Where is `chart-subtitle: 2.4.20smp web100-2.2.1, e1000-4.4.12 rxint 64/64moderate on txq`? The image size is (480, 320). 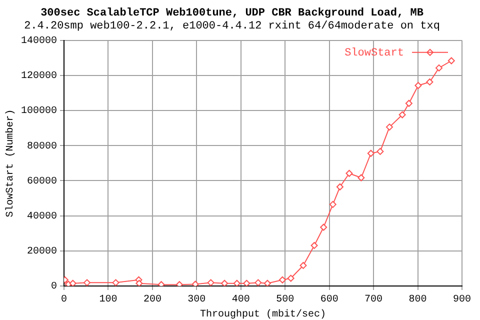
chart-subtitle: 2.4.20smp web100-2.2.1, e1000-4.4.12 rxint 64/64moderate on txq is located at coordinates (232, 26).